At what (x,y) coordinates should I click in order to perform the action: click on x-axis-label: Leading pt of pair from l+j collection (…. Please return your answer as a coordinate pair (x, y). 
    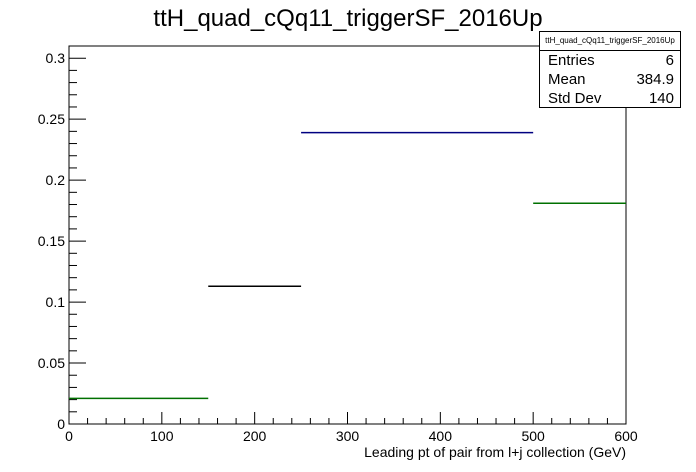
    Looking at the image, I should click on (495, 452).